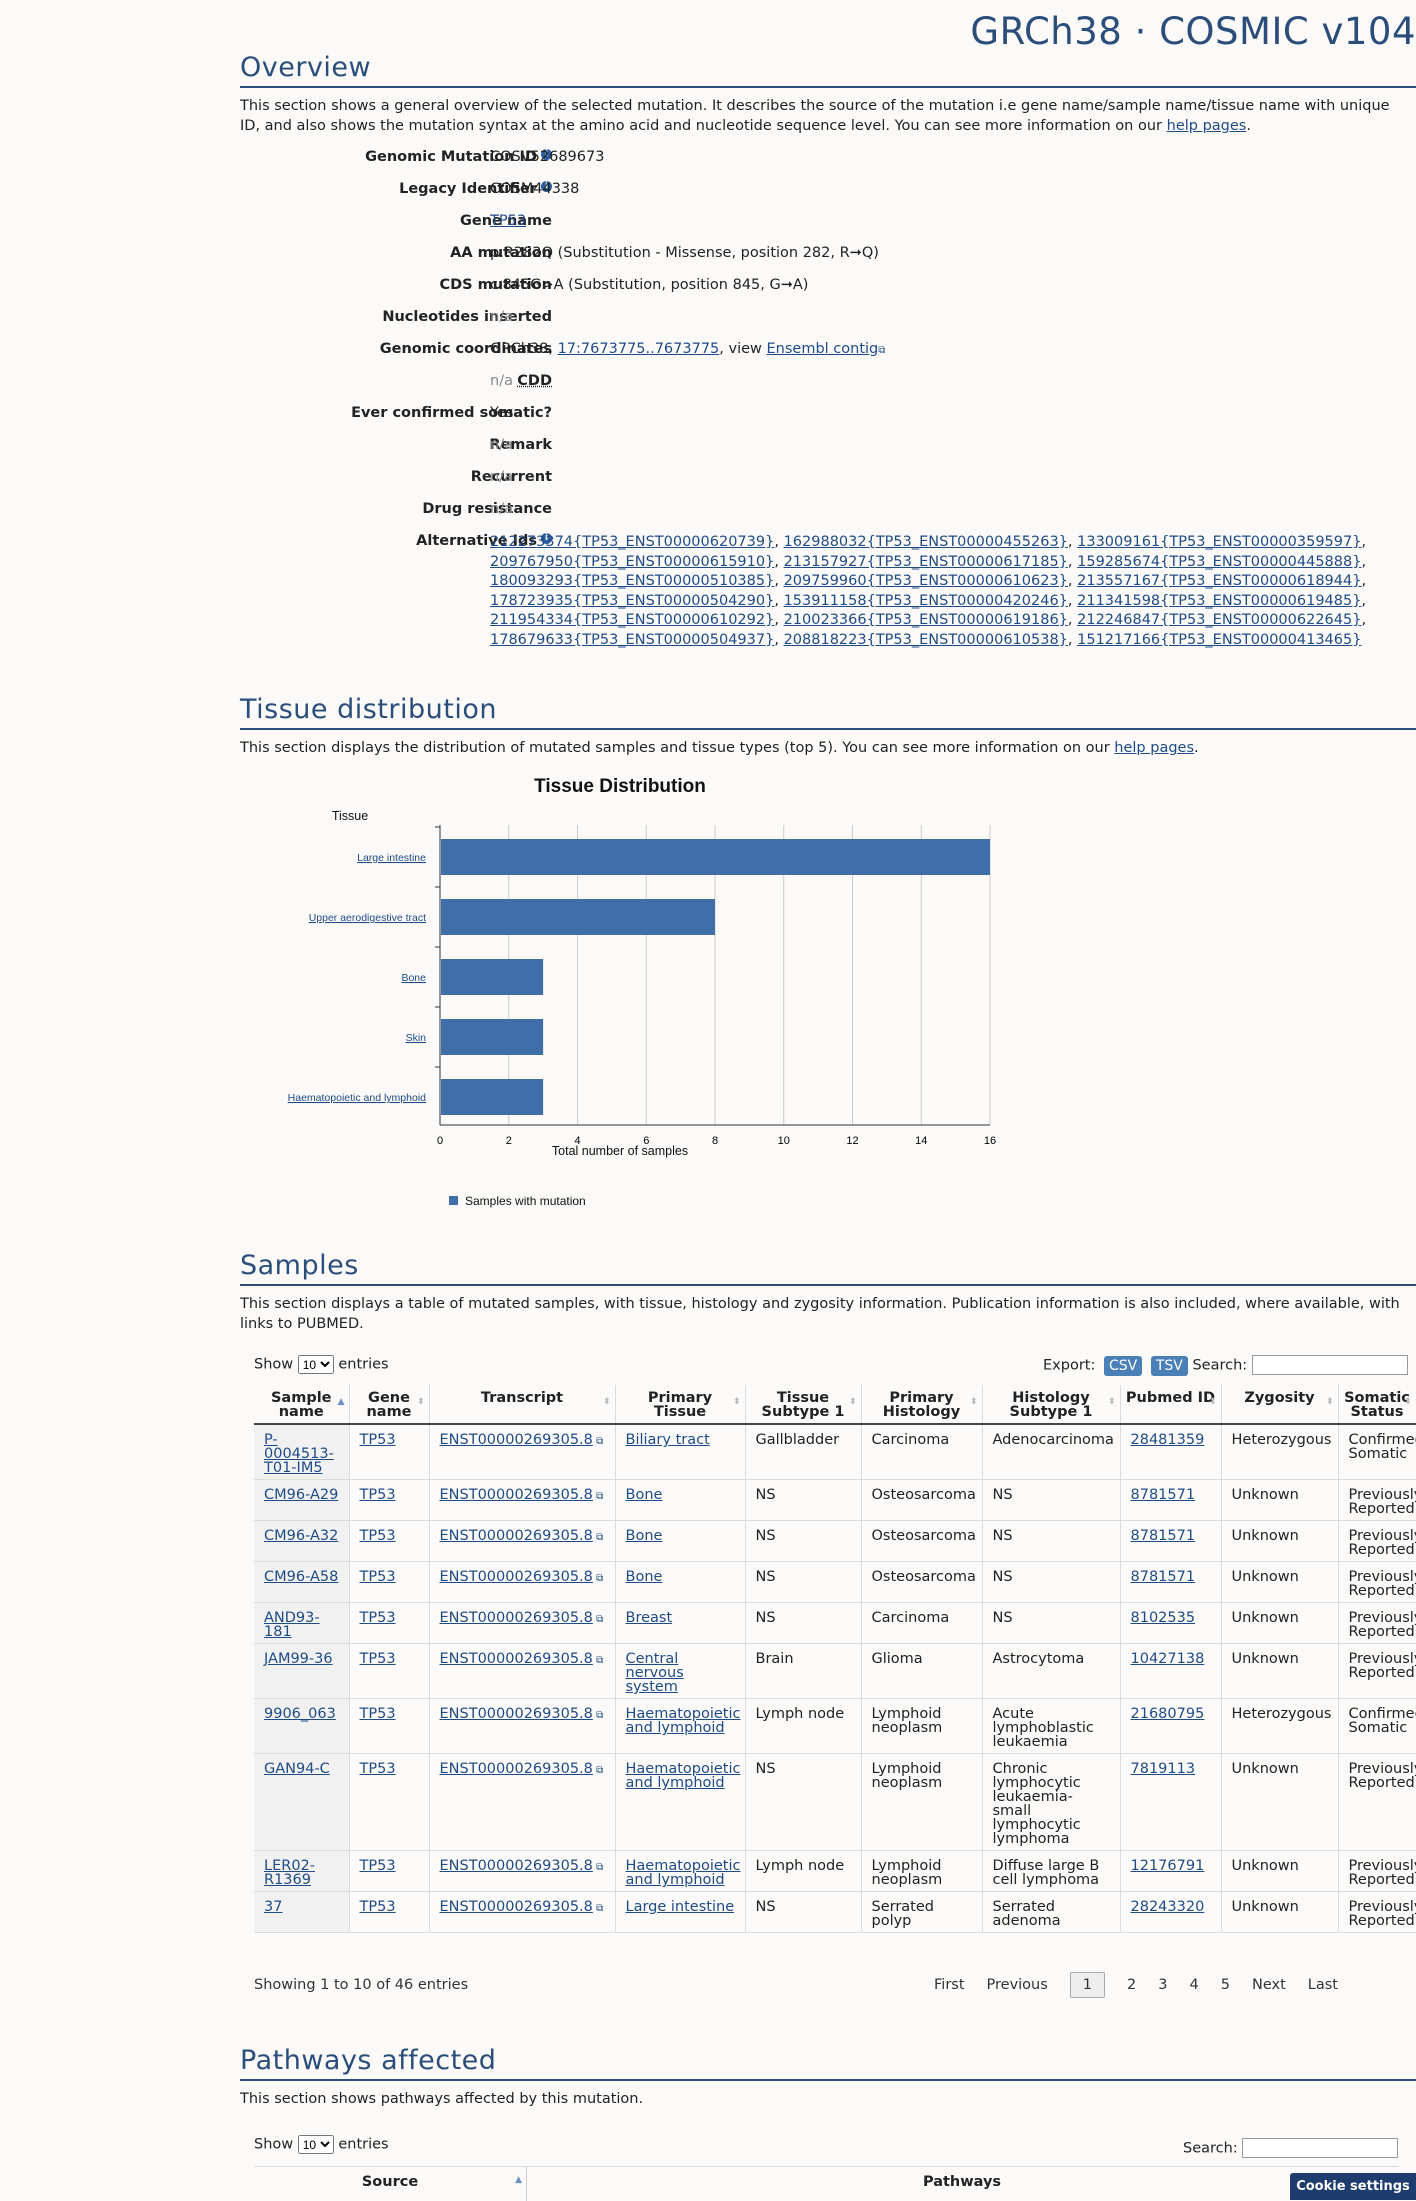 The width and height of the screenshot is (1416, 2201). I want to click on alternative-id-link: 212273374{TP53_ENST00000620739}, so click(632, 542).